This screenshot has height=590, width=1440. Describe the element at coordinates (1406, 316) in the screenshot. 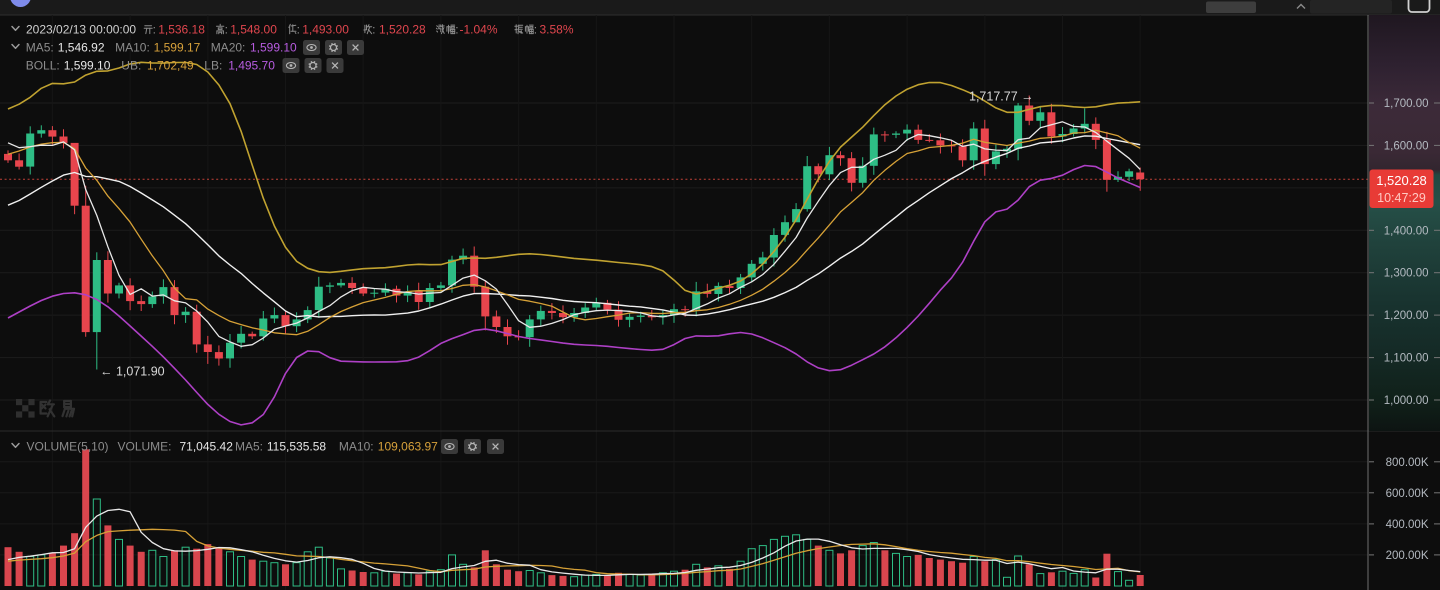

I see `svg-text: 1,200.00` at that location.